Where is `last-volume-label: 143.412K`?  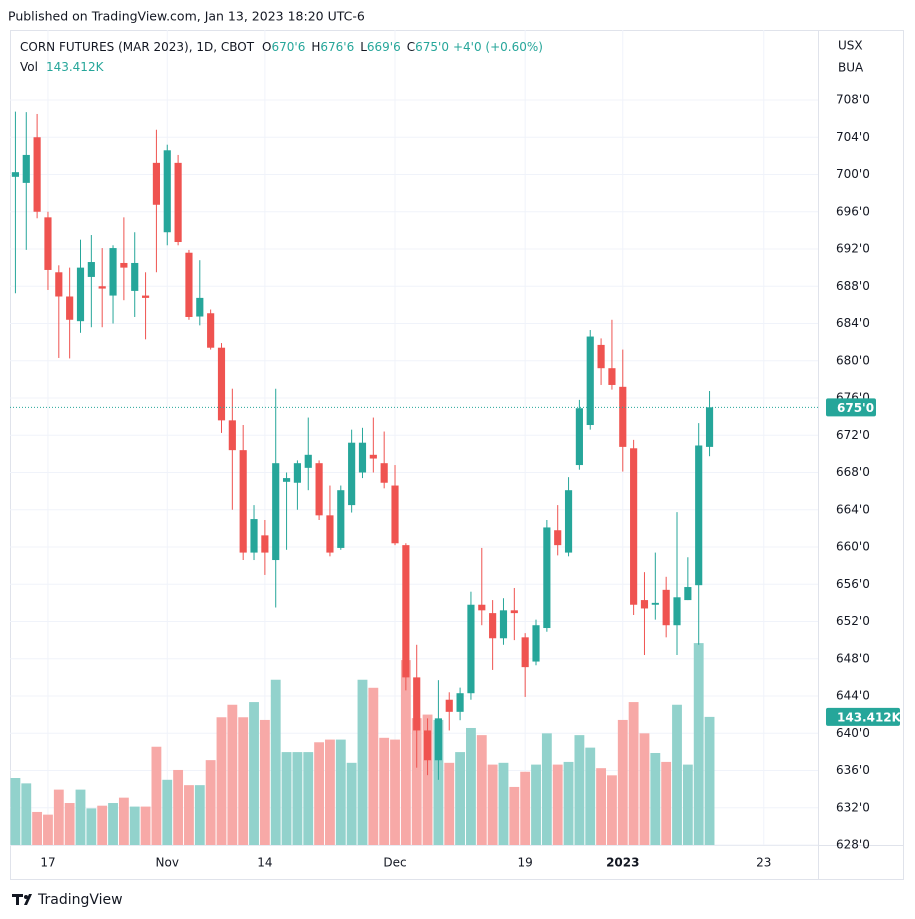 last-volume-label: 143.412K is located at coordinates (869, 717).